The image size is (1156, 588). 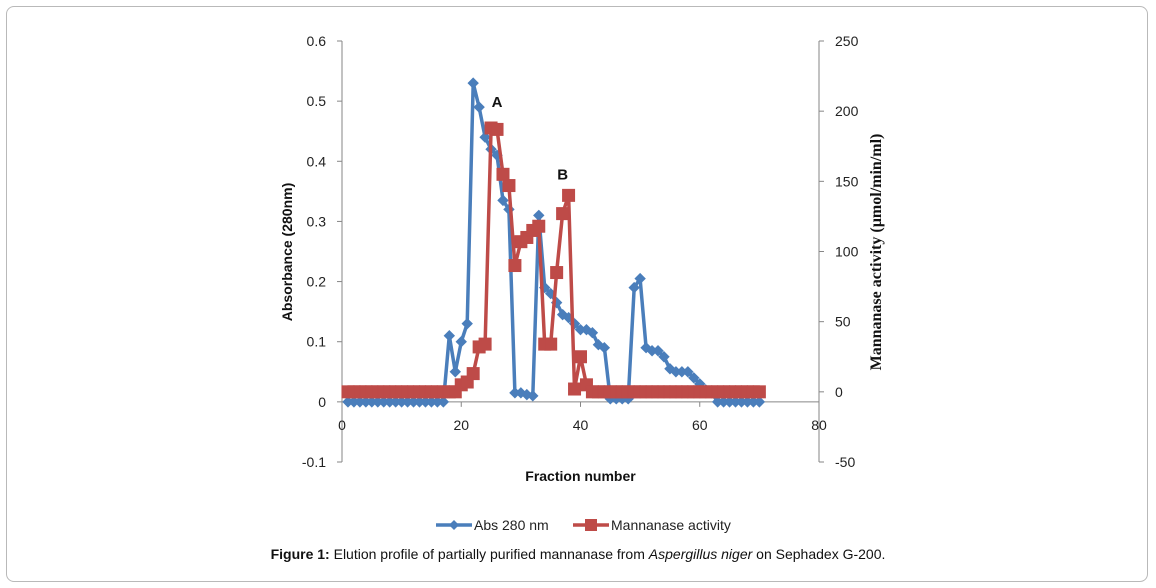 I want to click on y-right-tick-label: 150, so click(x=847, y=181).